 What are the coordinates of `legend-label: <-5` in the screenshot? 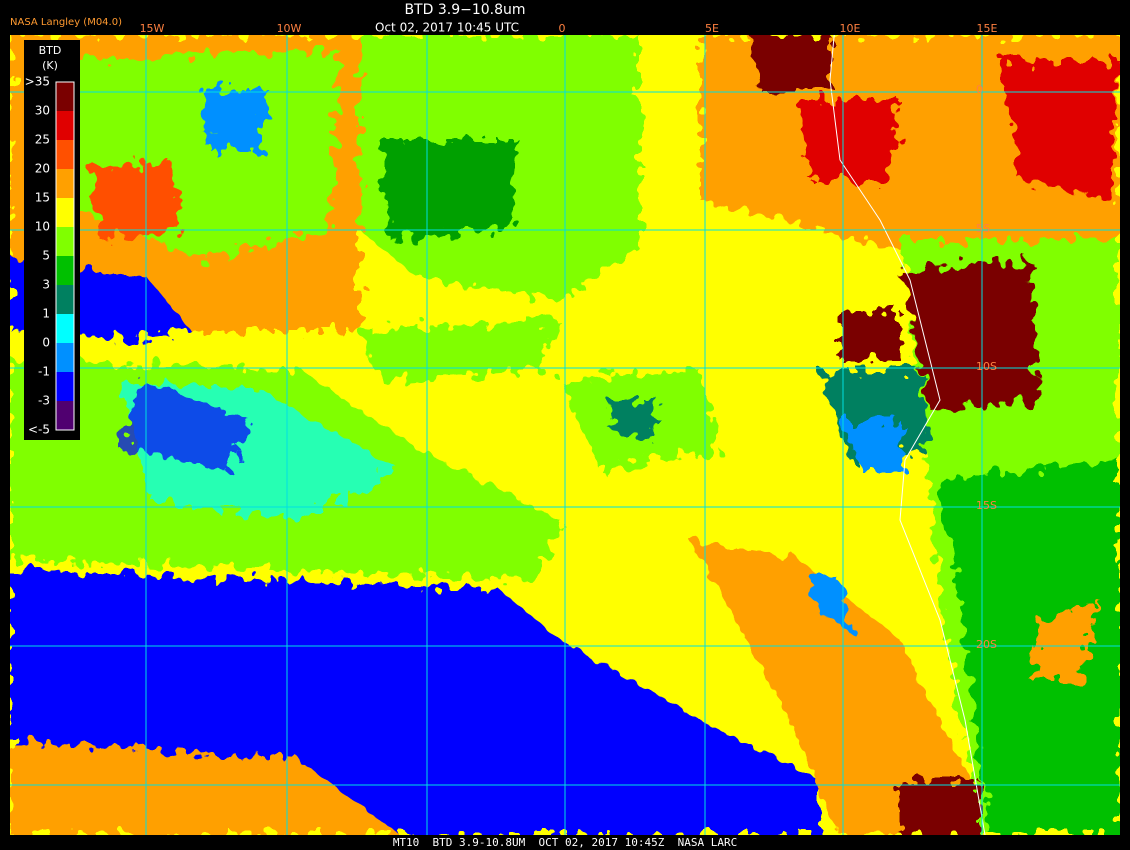 It's located at (39, 430).